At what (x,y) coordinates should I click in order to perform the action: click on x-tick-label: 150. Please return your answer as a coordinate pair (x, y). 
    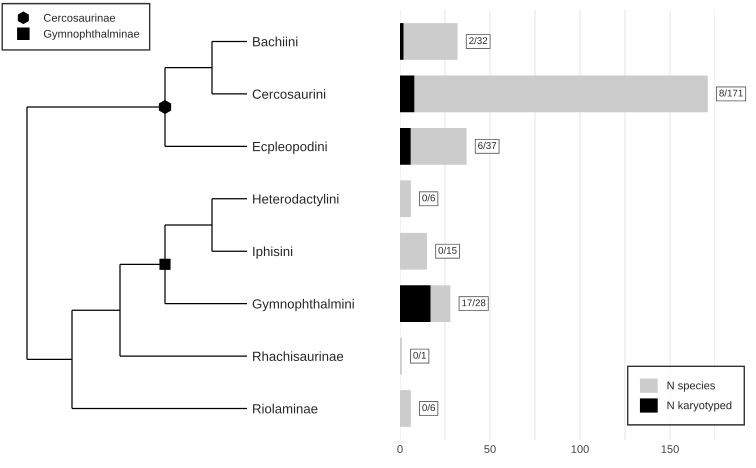
    Looking at the image, I should click on (670, 449).